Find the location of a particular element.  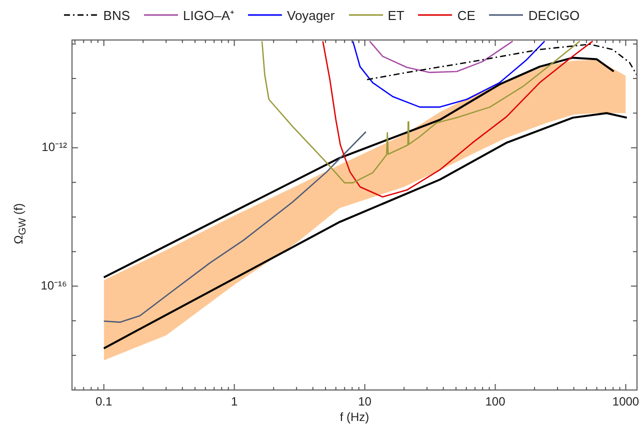

x-tick-label: 100 is located at coordinates (495, 401).